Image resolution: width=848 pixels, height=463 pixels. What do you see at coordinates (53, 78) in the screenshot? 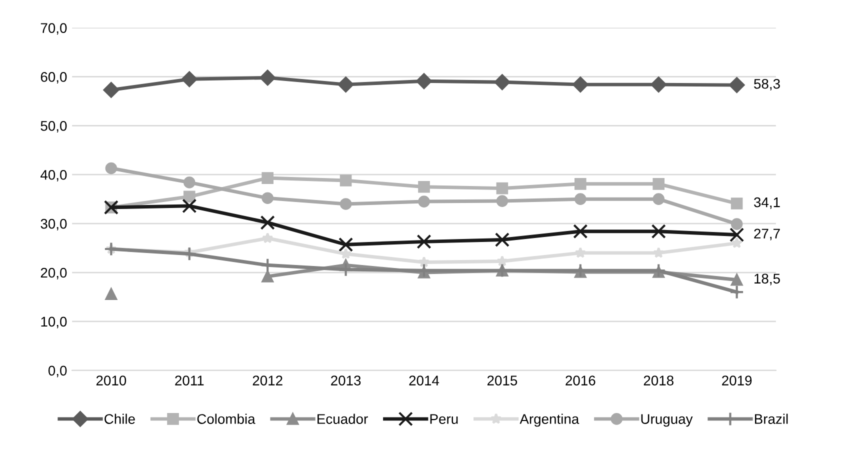
I see `y-tick-label: 60,0` at bounding box center [53, 78].